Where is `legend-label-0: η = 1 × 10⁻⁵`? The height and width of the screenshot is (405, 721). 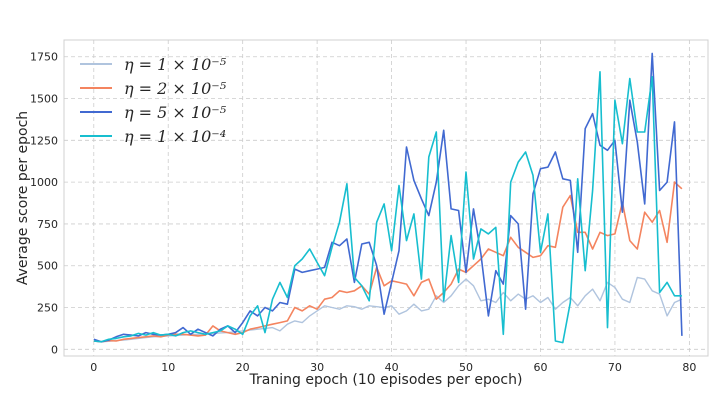 legend-label-0: η = 1 × 10⁻⁵ is located at coordinates (175, 64).